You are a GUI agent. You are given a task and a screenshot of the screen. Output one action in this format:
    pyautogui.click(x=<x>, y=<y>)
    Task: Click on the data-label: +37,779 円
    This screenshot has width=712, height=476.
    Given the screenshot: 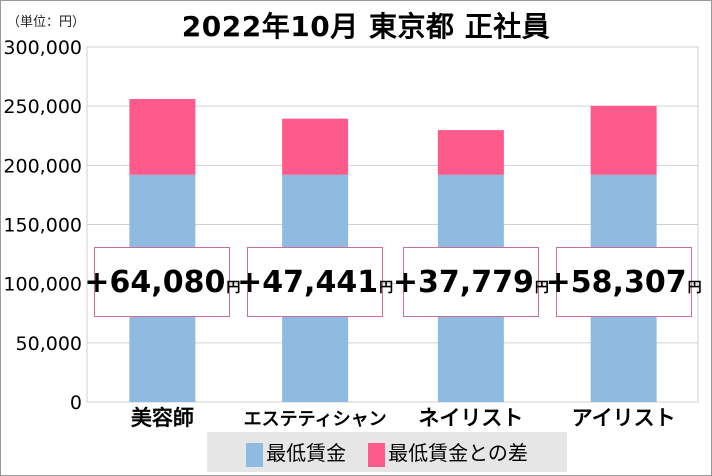 What is the action you would take?
    pyautogui.click(x=471, y=282)
    